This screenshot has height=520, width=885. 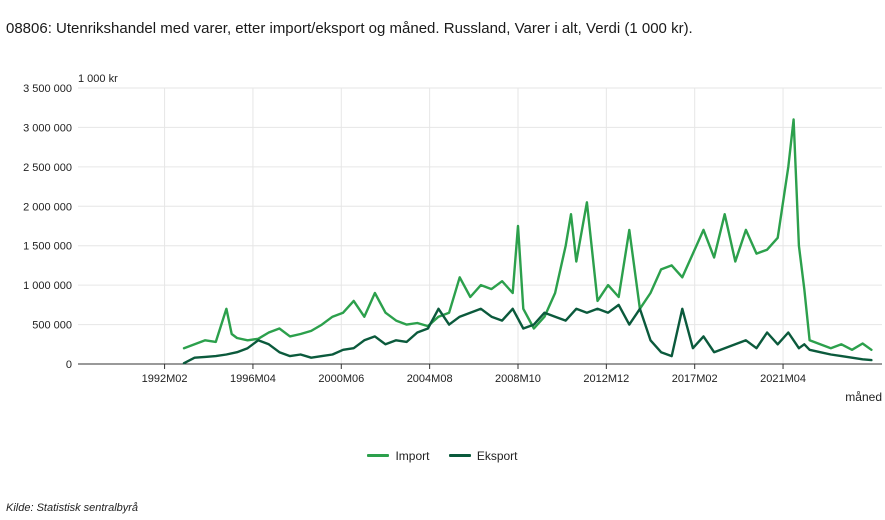 I want to click on source-note: Kilde: Statistisk sentralbyrå, so click(x=72, y=508).